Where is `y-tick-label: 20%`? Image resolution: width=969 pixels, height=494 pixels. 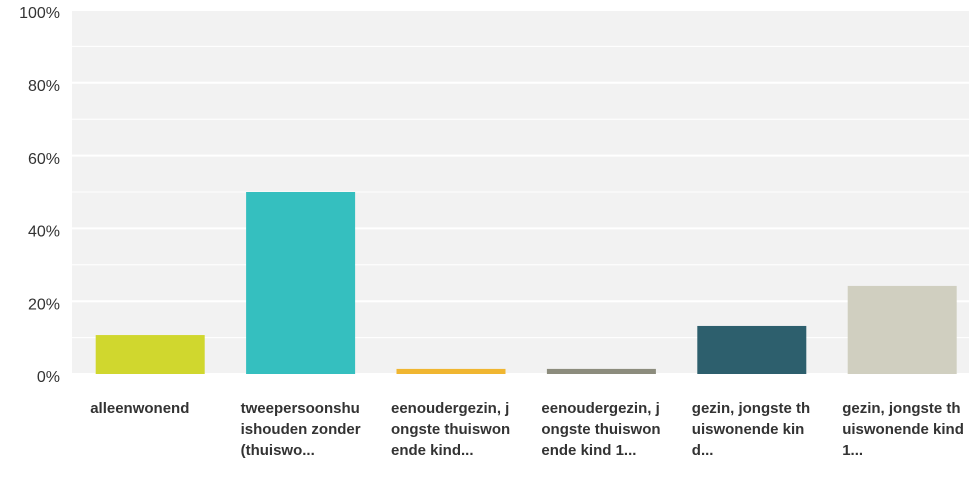 y-tick-label: 20% is located at coordinates (44, 304).